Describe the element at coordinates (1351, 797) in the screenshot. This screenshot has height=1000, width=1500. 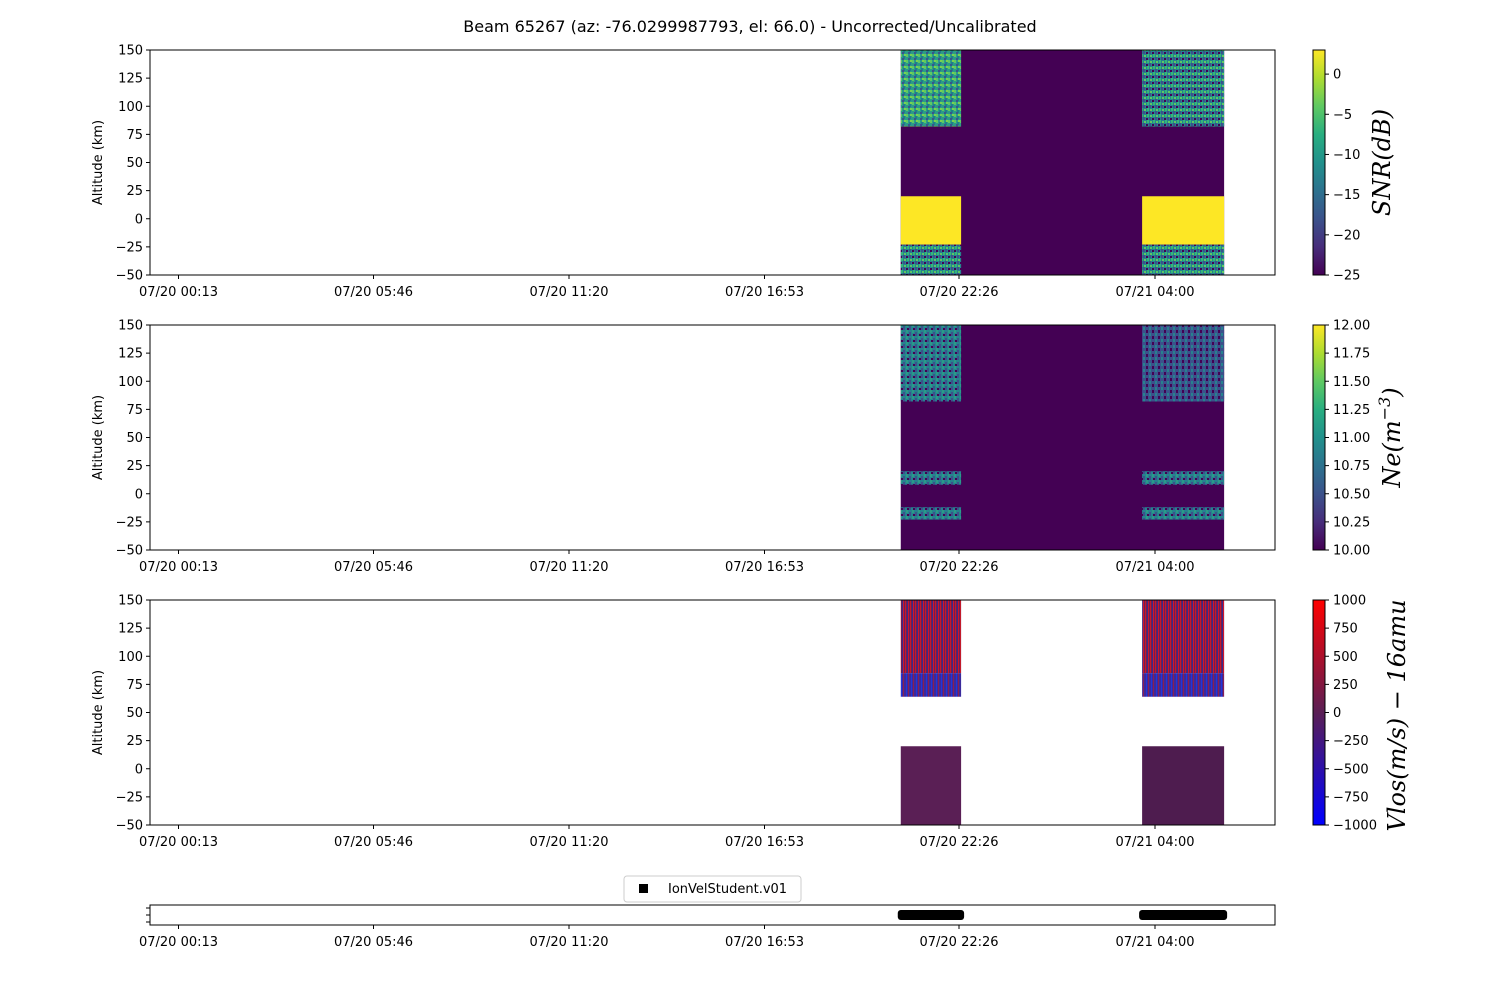
I see `colorbar-tick-label: −750` at that location.